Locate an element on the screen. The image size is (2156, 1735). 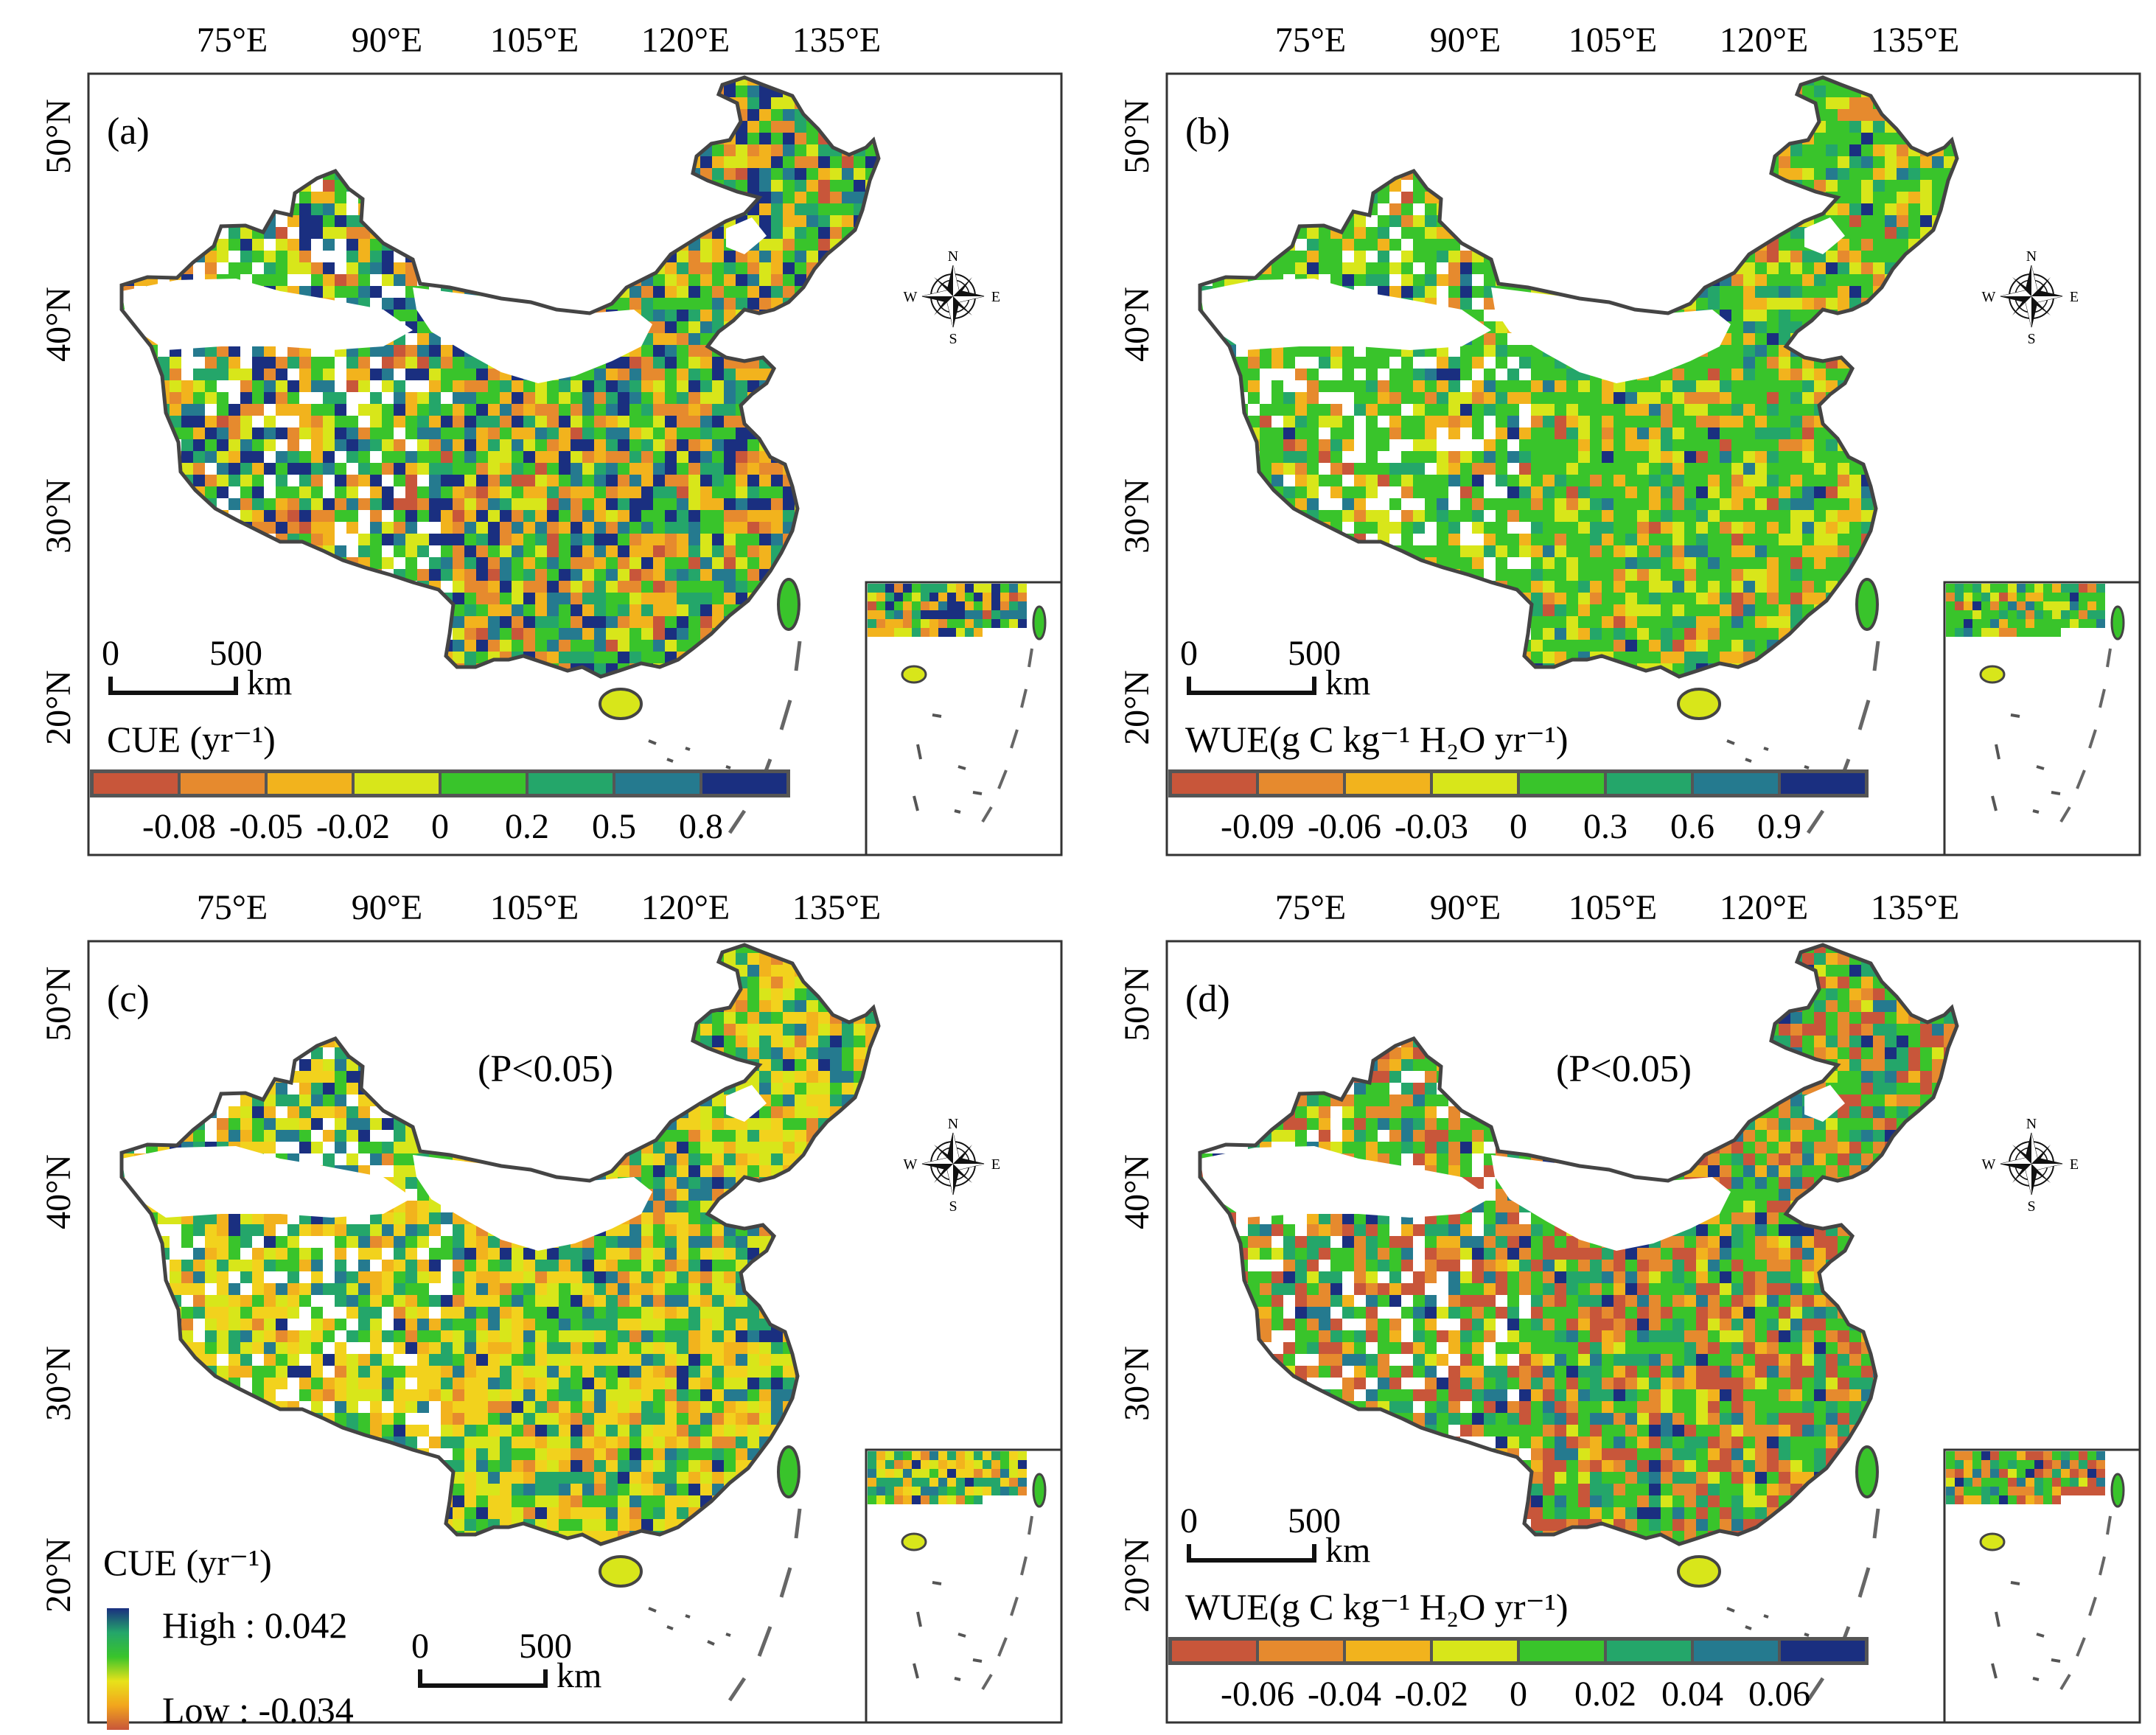
legend-tick-label: 0.5 is located at coordinates (614, 826).